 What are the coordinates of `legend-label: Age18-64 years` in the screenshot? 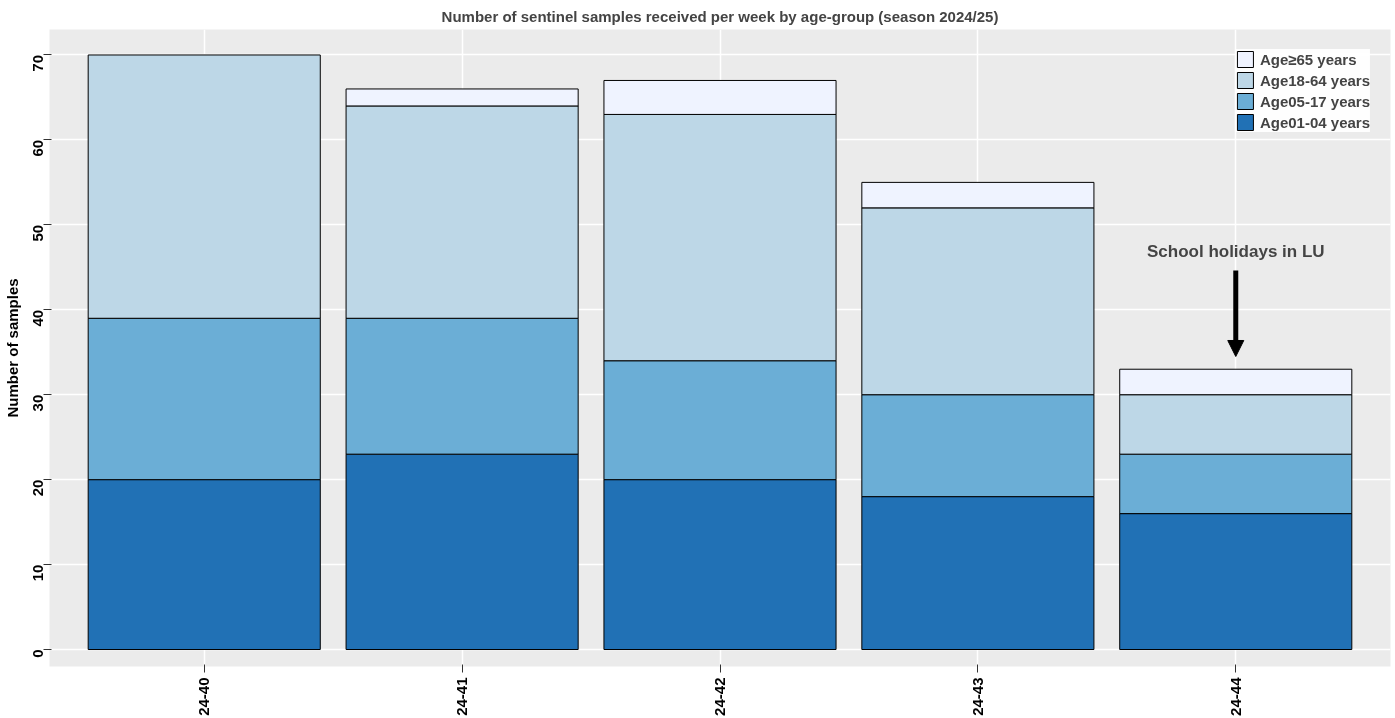 It's located at (1314, 80).